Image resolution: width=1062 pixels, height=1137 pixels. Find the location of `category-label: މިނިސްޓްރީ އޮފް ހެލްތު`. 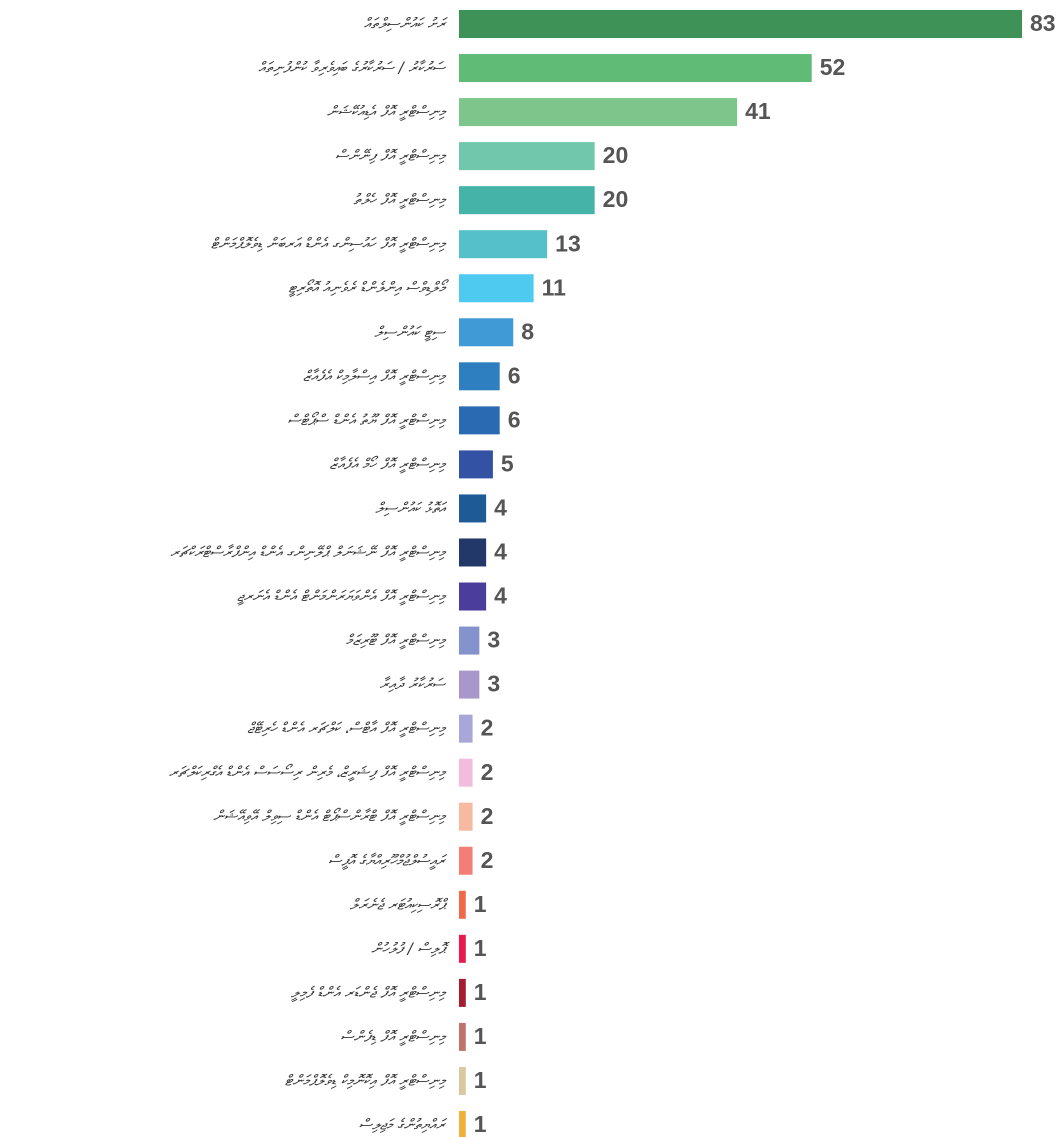

category-label: މިނިސްޓްރީ އޮފް ހެލްތު is located at coordinates (400, 200).